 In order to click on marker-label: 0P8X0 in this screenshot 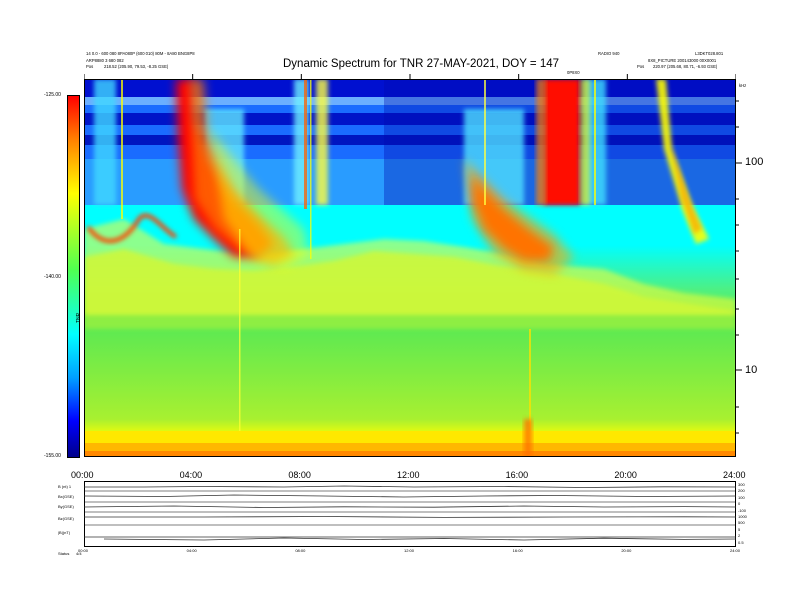, I will do `click(573, 72)`.